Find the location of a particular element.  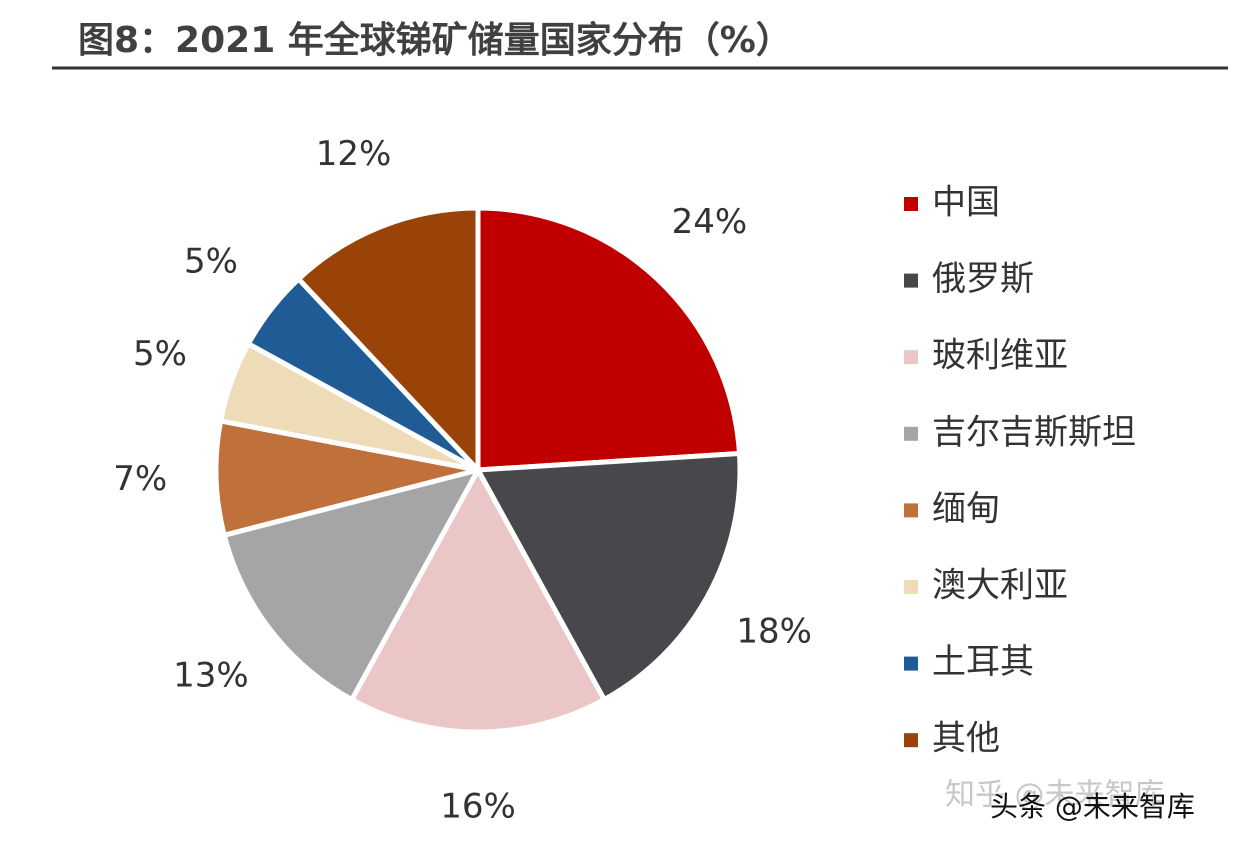

watermark: 知乎 @未来智库 is located at coordinates (1055, 795).